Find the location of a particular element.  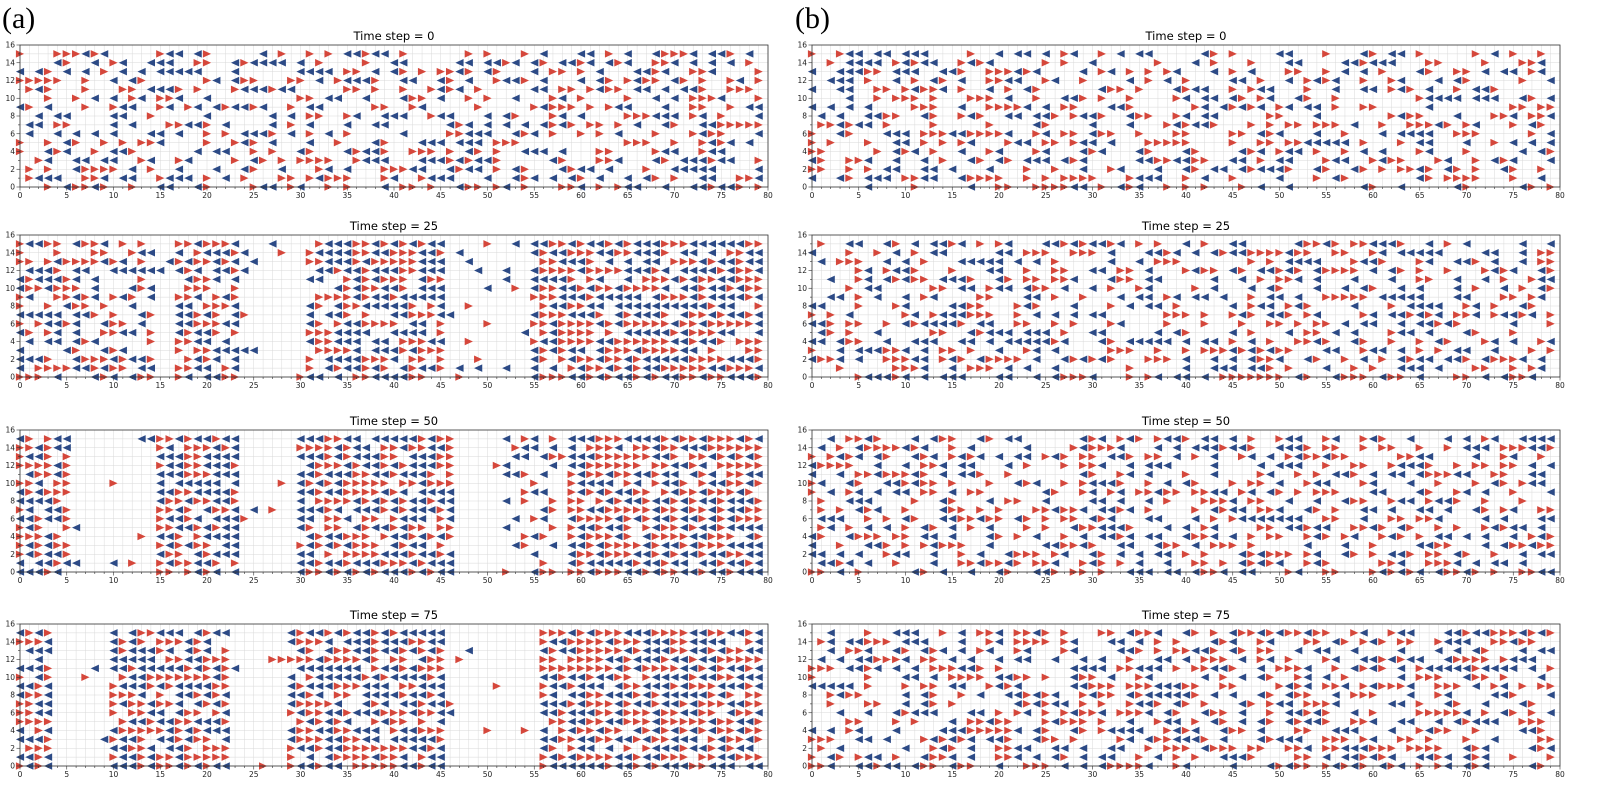

grid is located at coordinates (1186, 306).